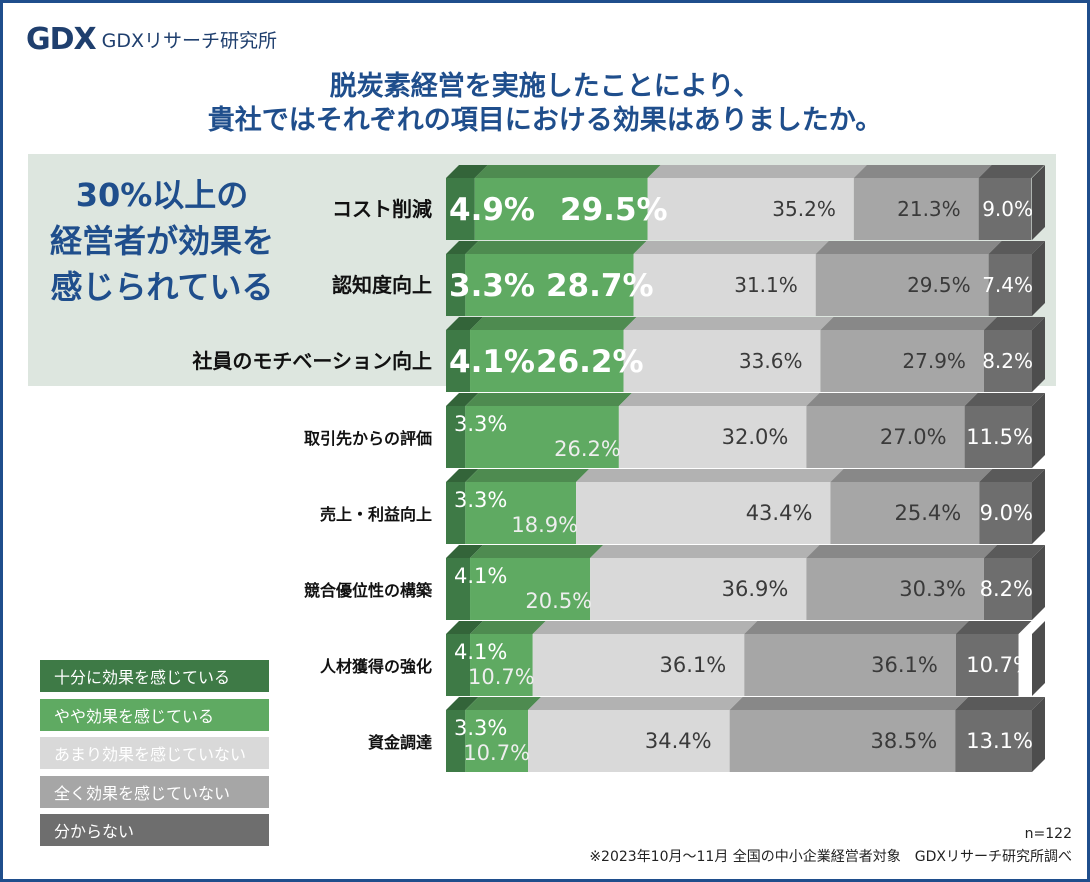 The image size is (1090, 882). I want to click on category-label: 社員のモチベーション向上, so click(311, 361).